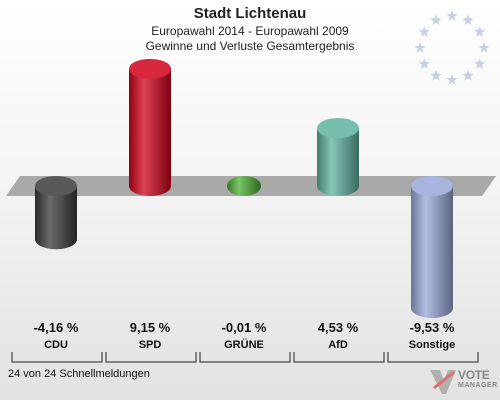  I want to click on bar-afd, so click(338, 157).